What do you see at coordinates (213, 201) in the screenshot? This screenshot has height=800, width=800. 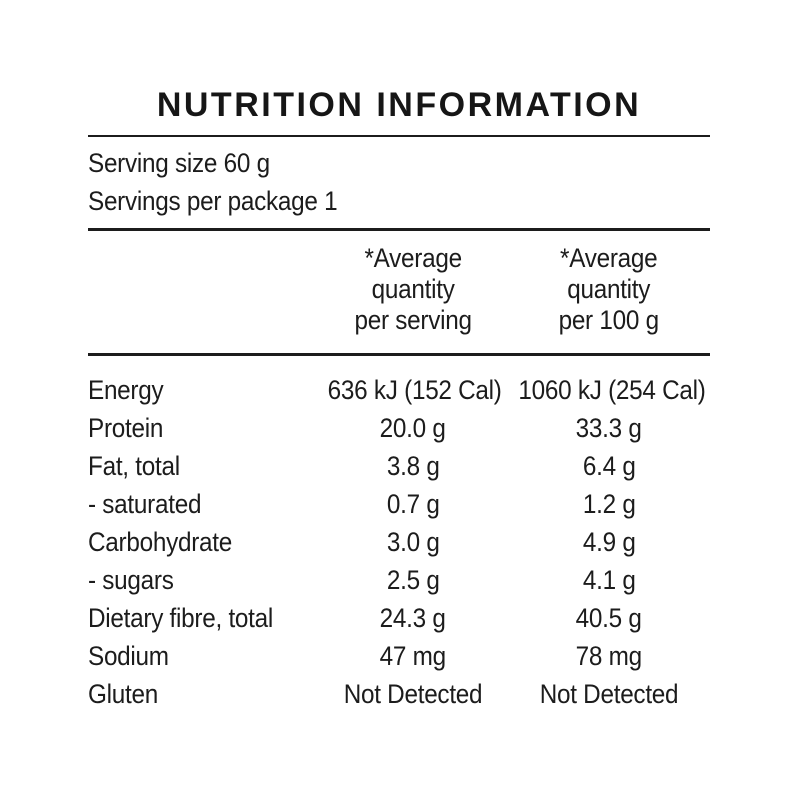 I see `servings-per-package-text: Servings per package 1` at bounding box center [213, 201].